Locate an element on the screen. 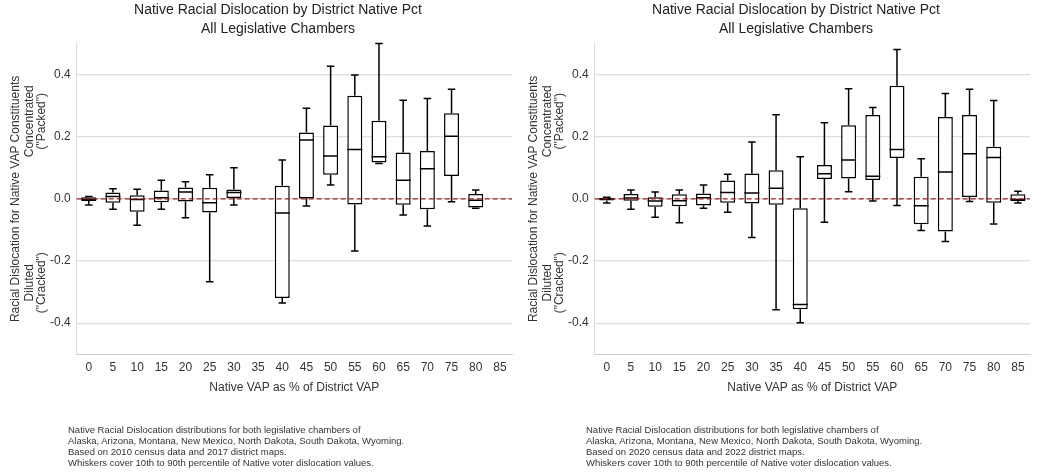 The image size is (1037, 474). text: Based on 2010 census data and 2017 district maps. is located at coordinates (178, 451).